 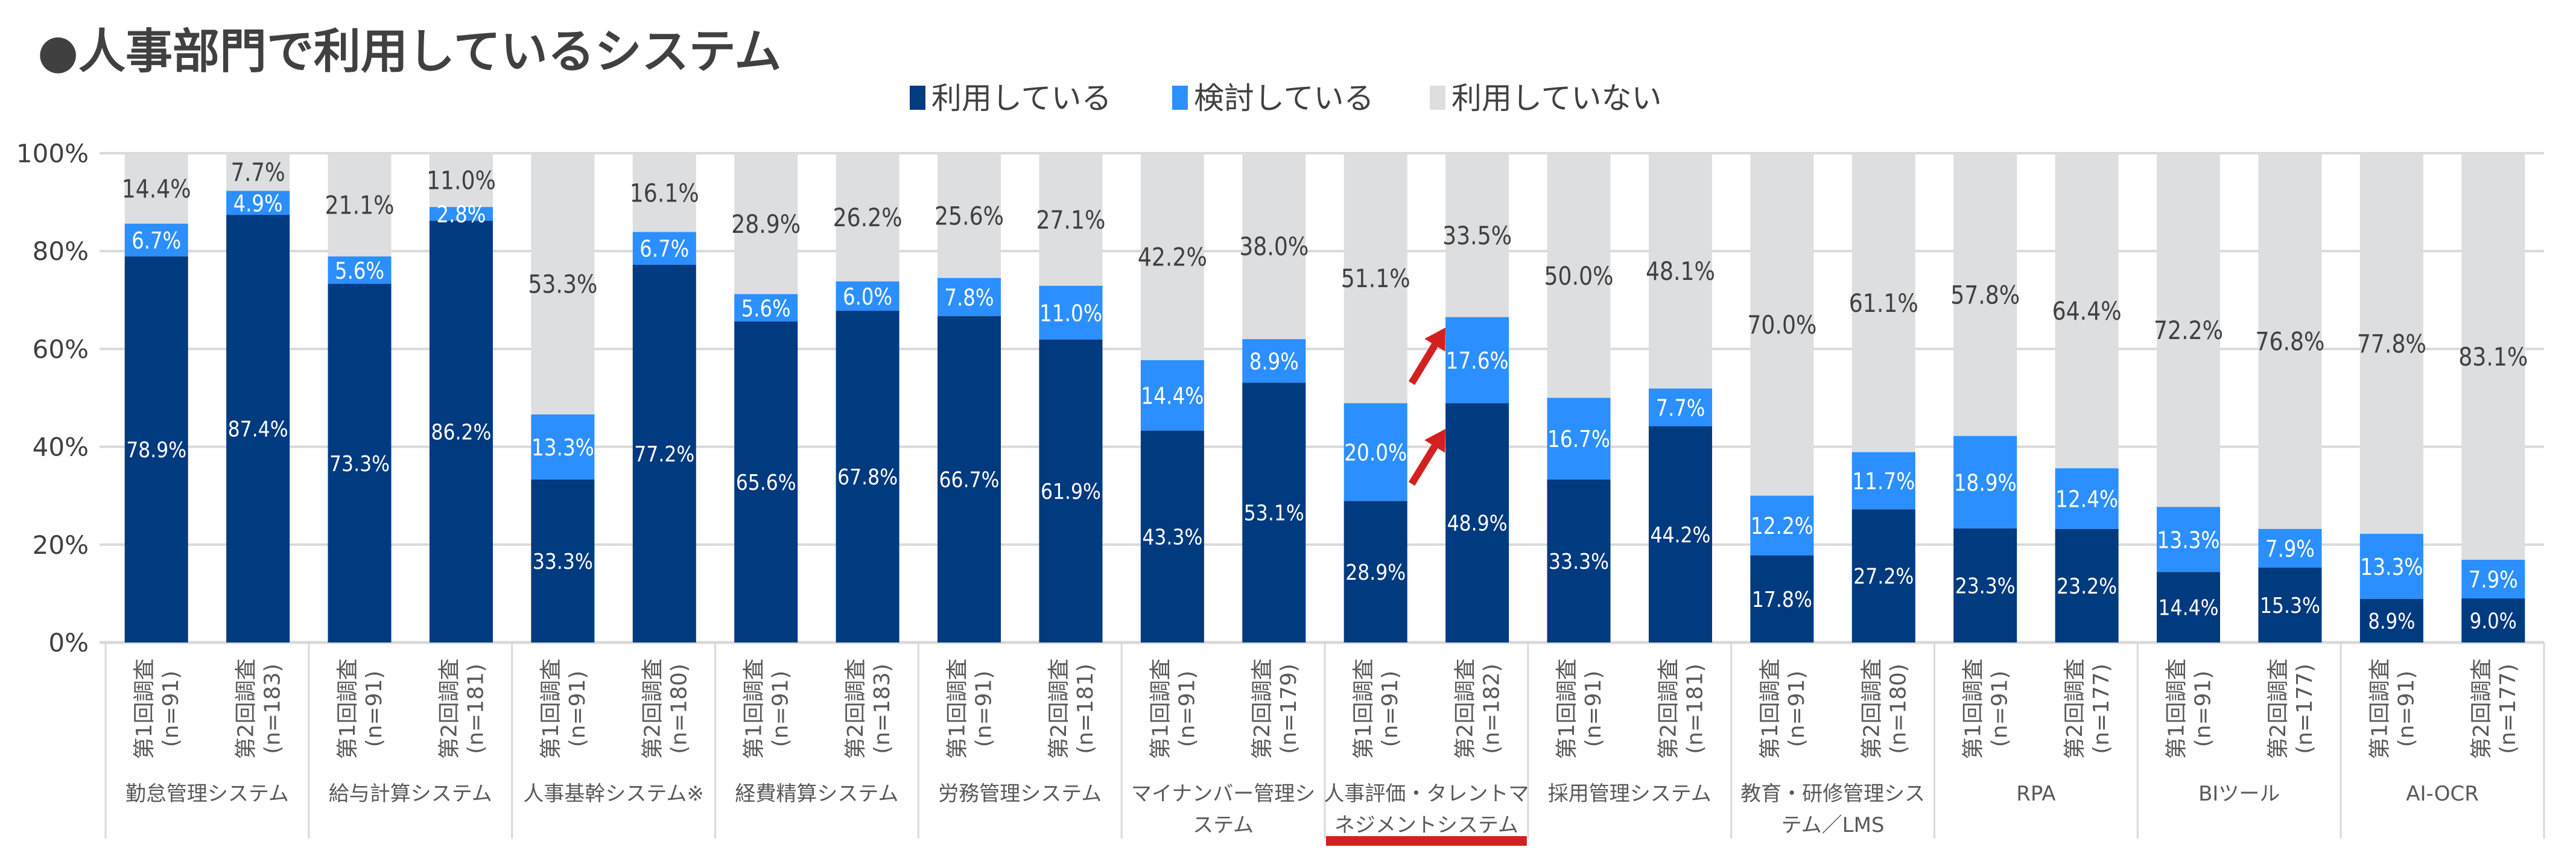 I want to click on data-label-using: 48.9%, so click(x=1478, y=524).